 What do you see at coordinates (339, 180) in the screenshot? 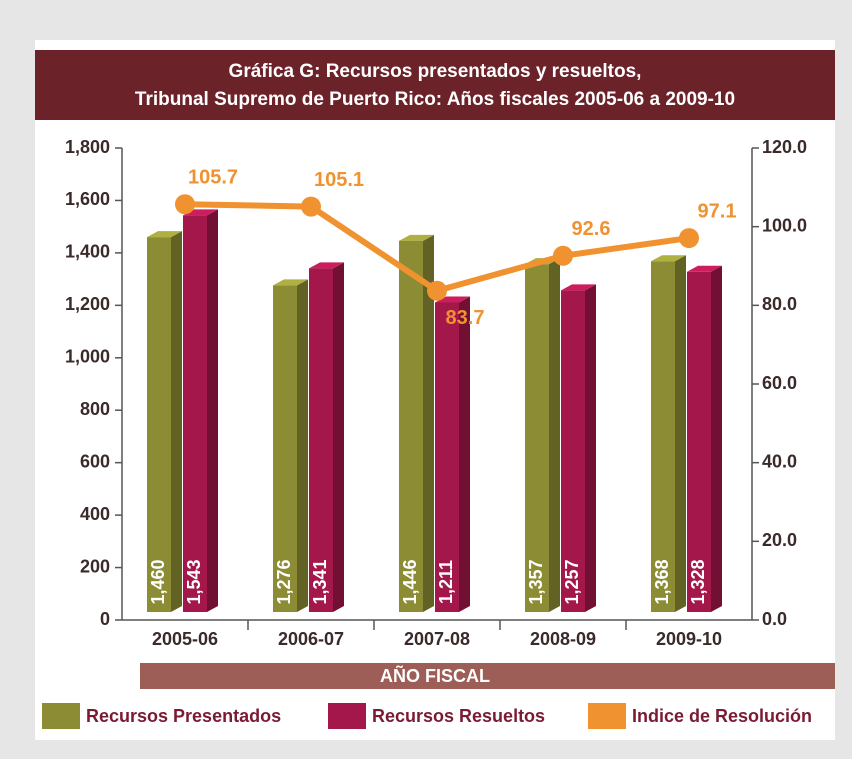
I see `line-value-label: 105.1` at bounding box center [339, 180].